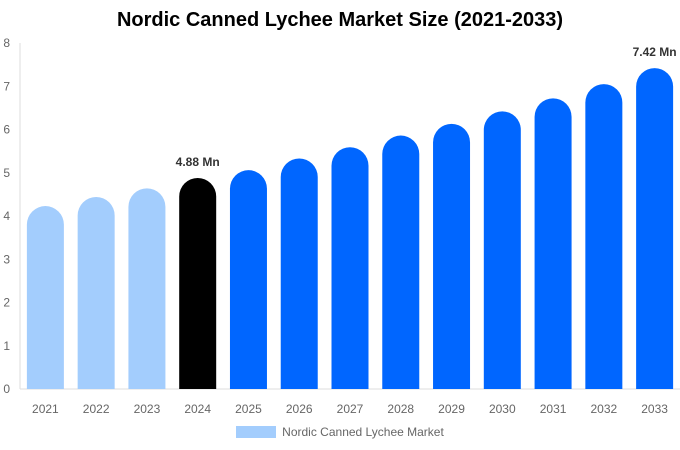 The height and width of the screenshot is (450, 680). What do you see at coordinates (299, 409) in the screenshot?
I see `x-tick-label: 2026` at bounding box center [299, 409].